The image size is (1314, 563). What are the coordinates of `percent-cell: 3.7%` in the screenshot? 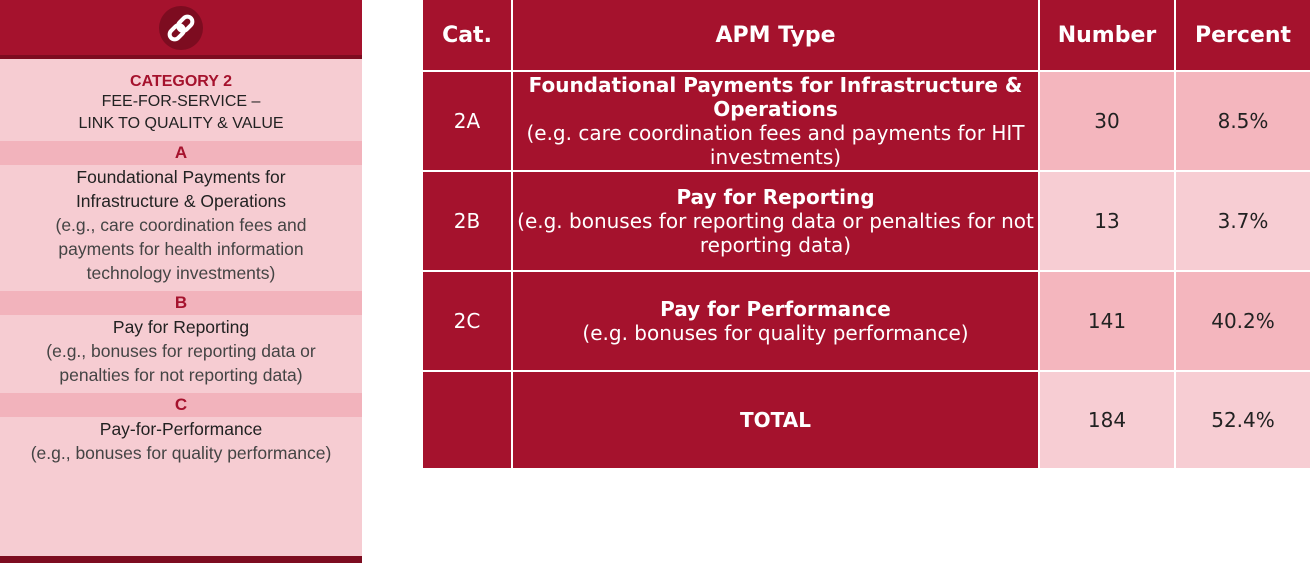 It's located at (1244, 222).